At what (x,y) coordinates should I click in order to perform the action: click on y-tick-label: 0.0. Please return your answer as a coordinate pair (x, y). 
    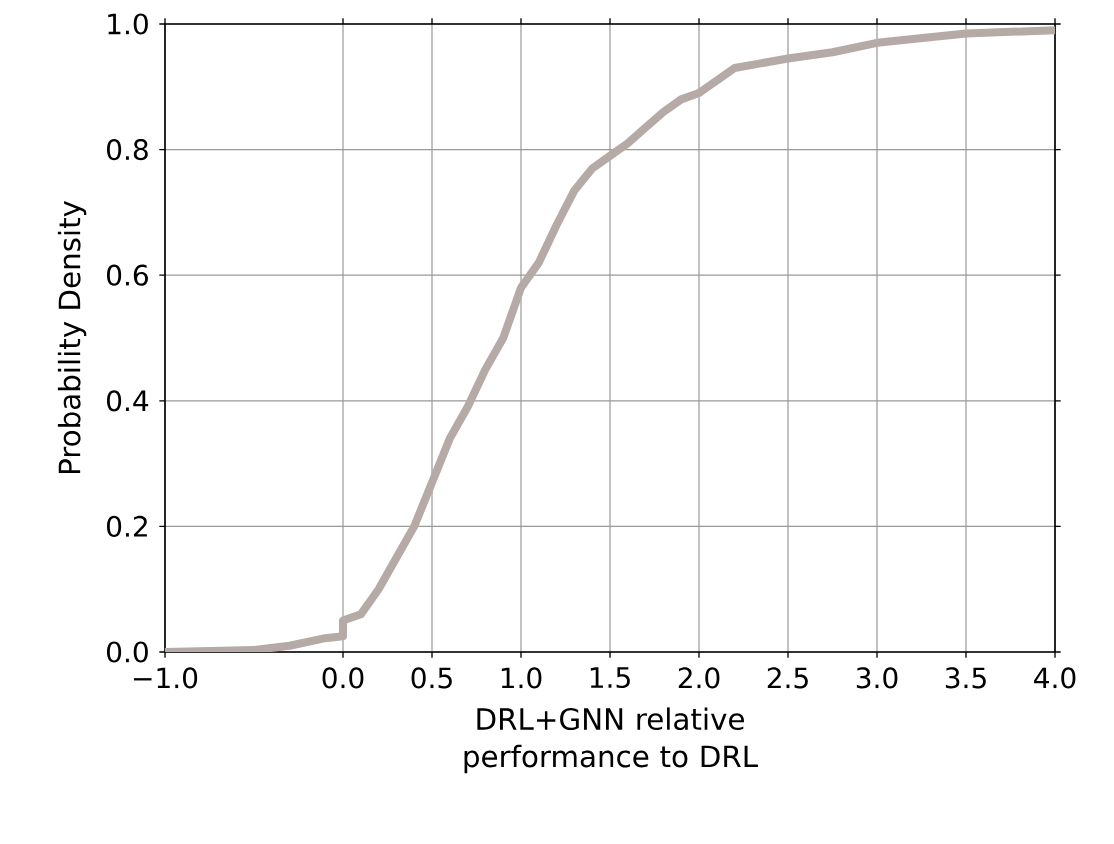
    Looking at the image, I should click on (127, 652).